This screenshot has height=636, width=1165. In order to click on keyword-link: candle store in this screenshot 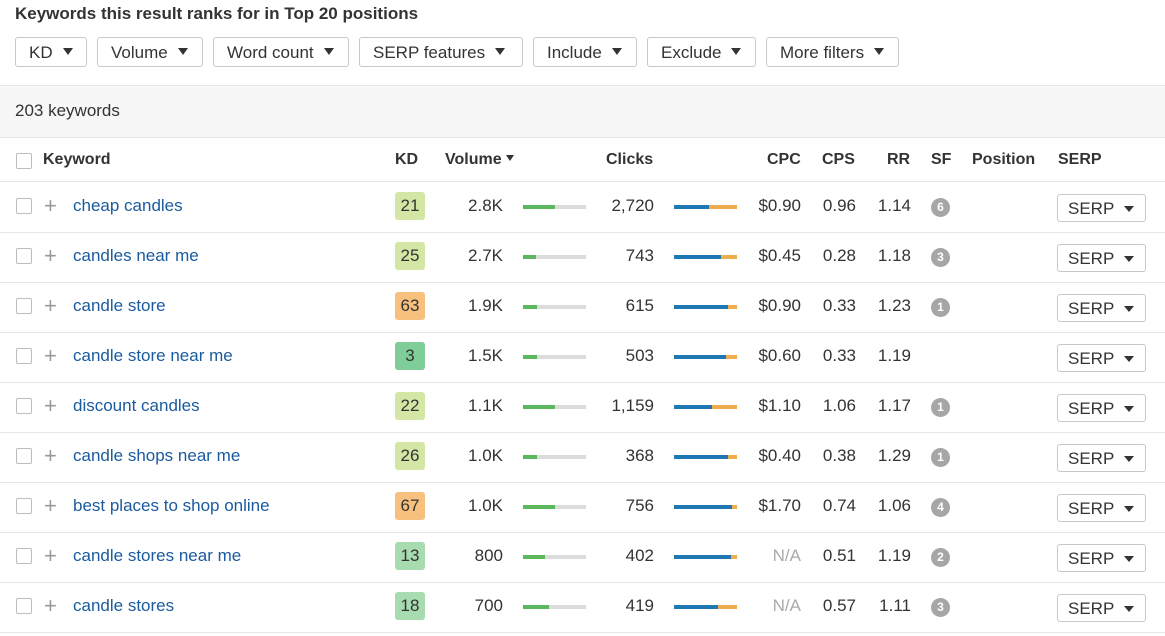, I will do `click(119, 305)`.